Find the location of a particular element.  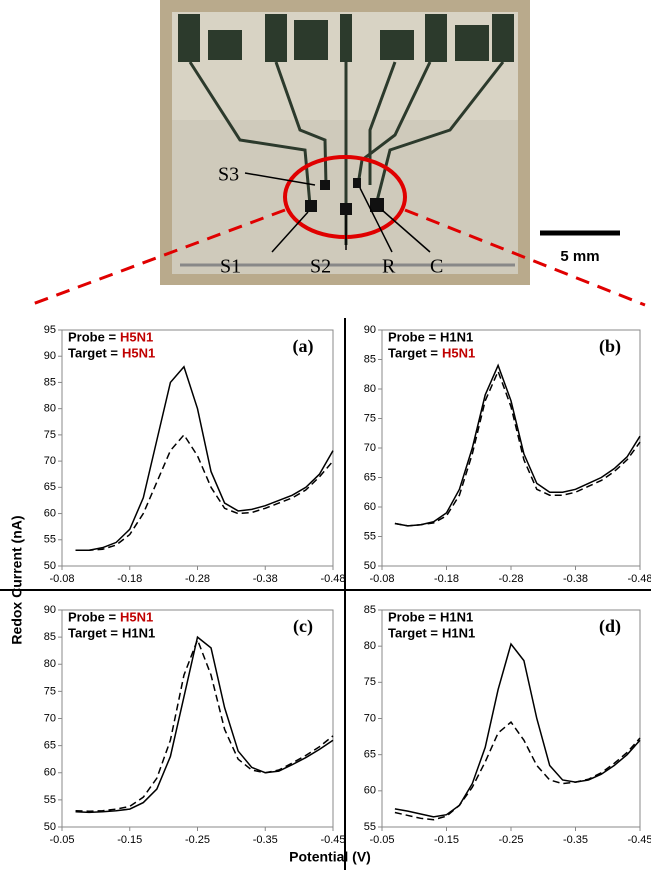

x-axis-label: Potential (V) is located at coordinates (330, 857).